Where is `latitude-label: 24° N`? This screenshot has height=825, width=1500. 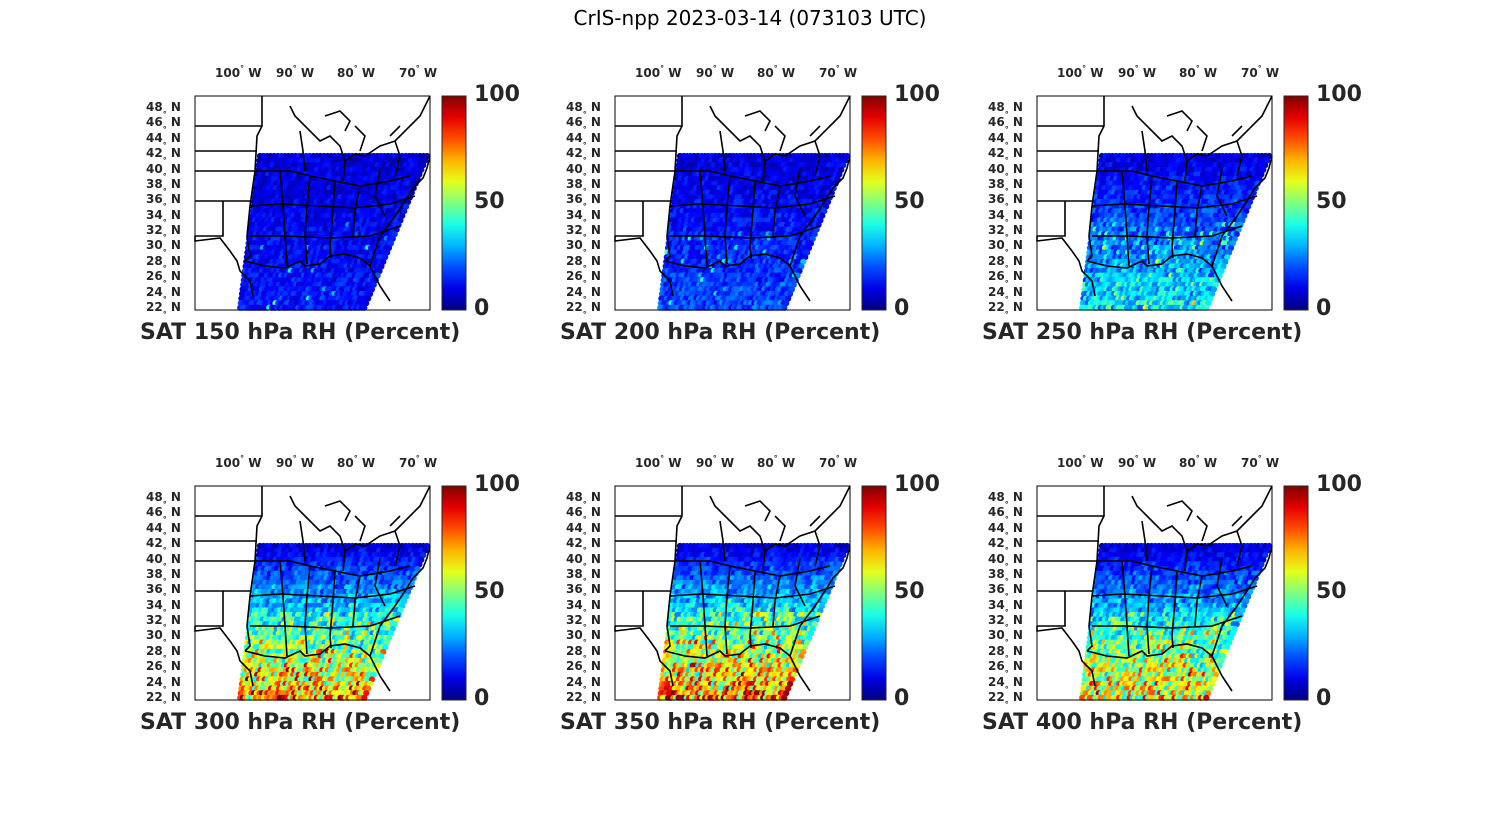 latitude-label: 24° N is located at coordinates (163, 294).